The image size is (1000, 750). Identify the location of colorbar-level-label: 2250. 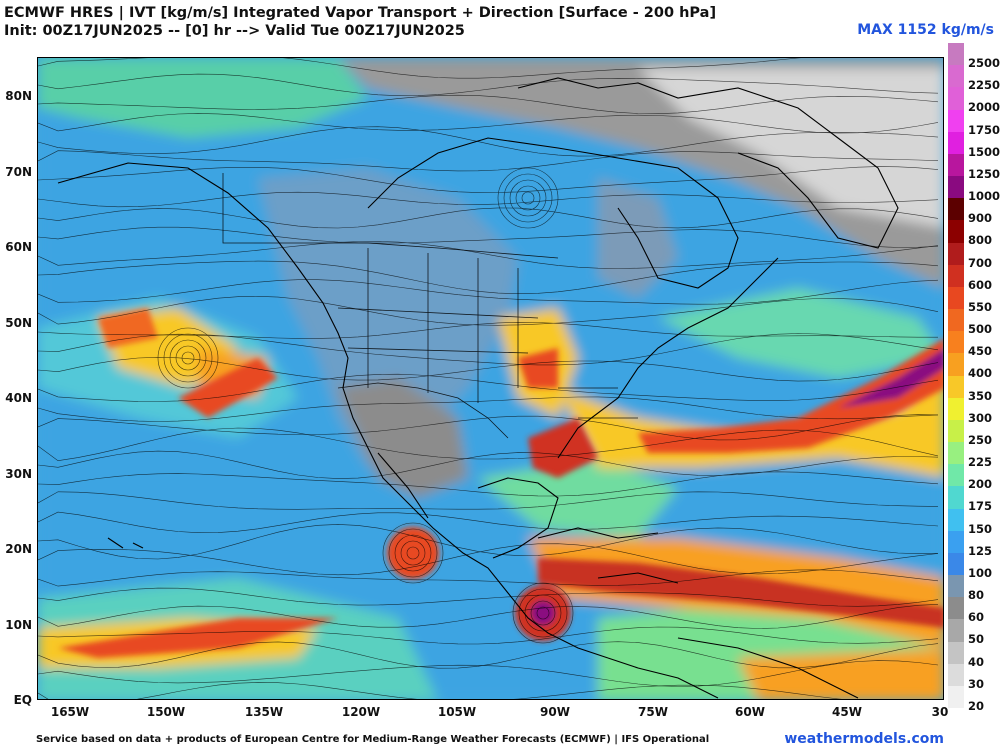
(984, 85).